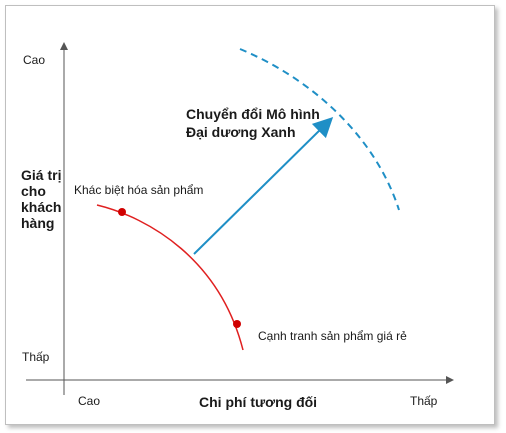 This screenshot has height=433, width=506. What do you see at coordinates (36, 357) in the screenshot?
I see `y-low-label: Thấp` at bounding box center [36, 357].